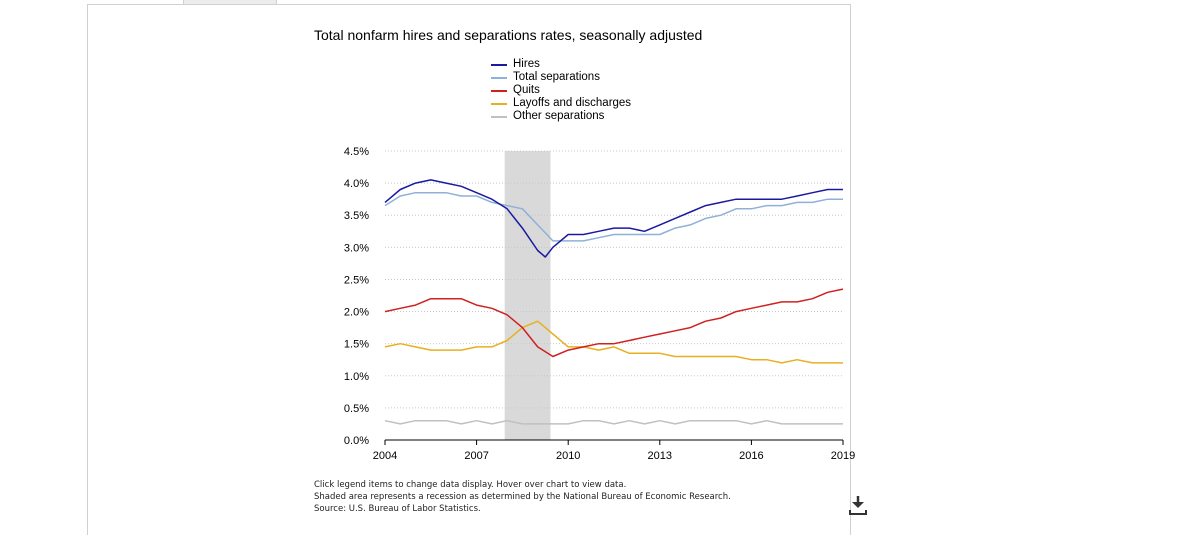 The width and height of the screenshot is (1192, 535). I want to click on legend-label: Other separations, so click(559, 116).